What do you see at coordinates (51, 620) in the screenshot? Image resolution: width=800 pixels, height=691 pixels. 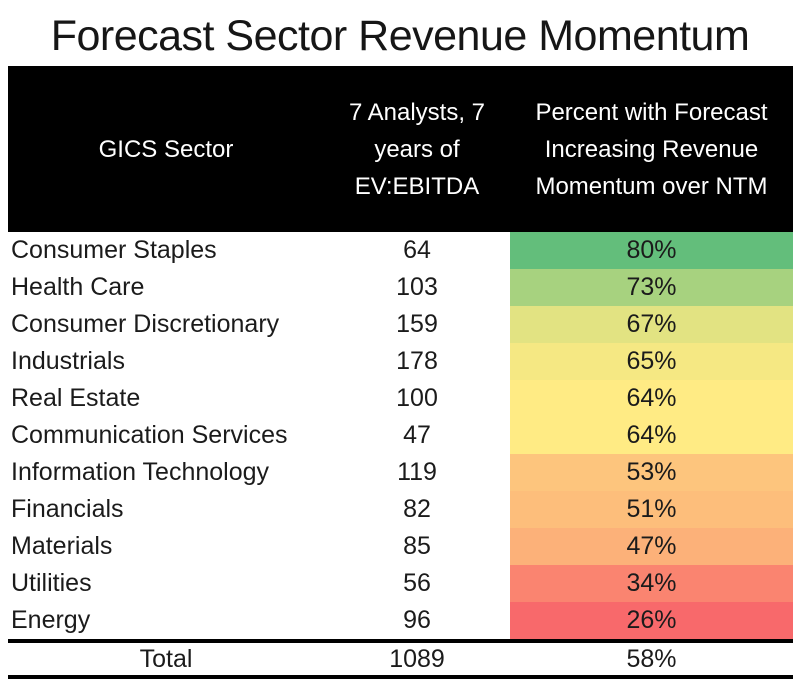 I see `sector-name: Energy` at bounding box center [51, 620].